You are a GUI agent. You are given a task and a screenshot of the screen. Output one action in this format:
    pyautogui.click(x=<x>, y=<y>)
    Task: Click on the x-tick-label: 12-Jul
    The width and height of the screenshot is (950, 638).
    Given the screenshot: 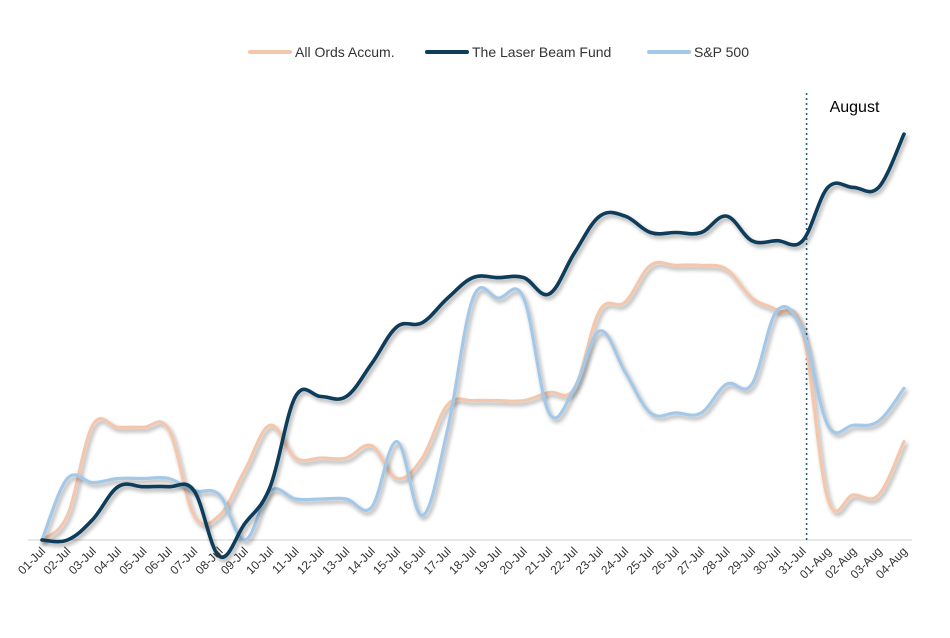 What is the action you would take?
    pyautogui.click(x=310, y=560)
    